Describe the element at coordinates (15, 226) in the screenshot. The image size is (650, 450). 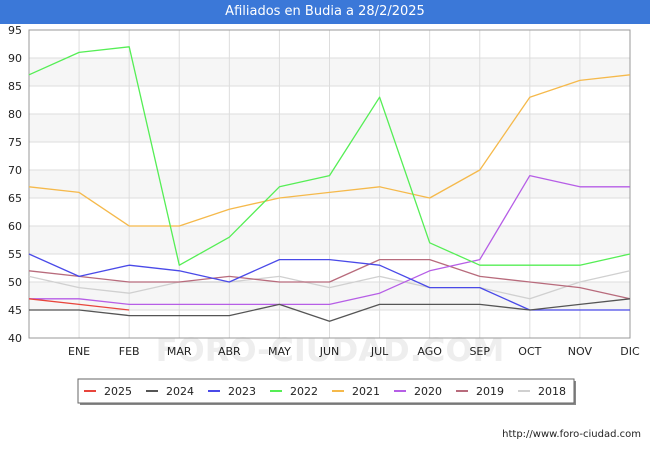
I see `y-tick-label: 60` at that location.